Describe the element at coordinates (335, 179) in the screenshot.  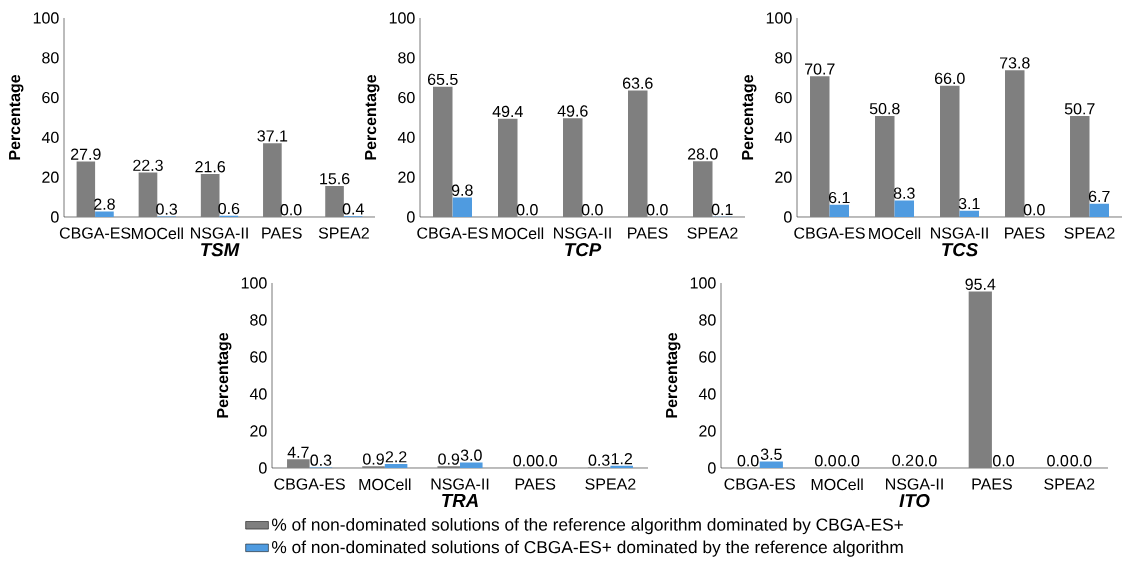
I see `data-label: 15.6` at that location.